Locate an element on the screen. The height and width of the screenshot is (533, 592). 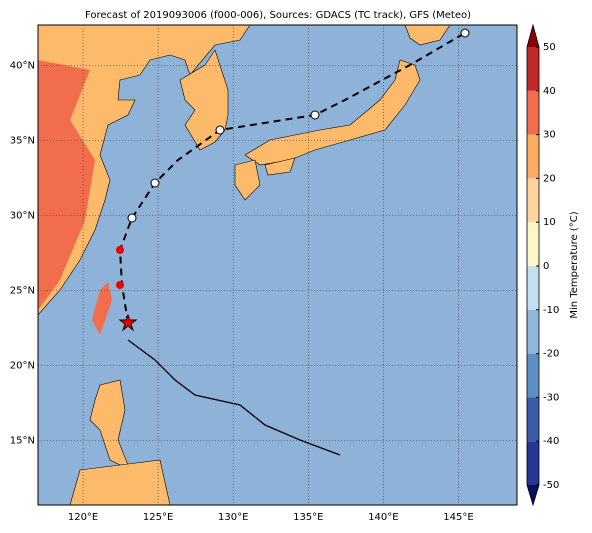
lat-label: 30°N is located at coordinates (22, 216).